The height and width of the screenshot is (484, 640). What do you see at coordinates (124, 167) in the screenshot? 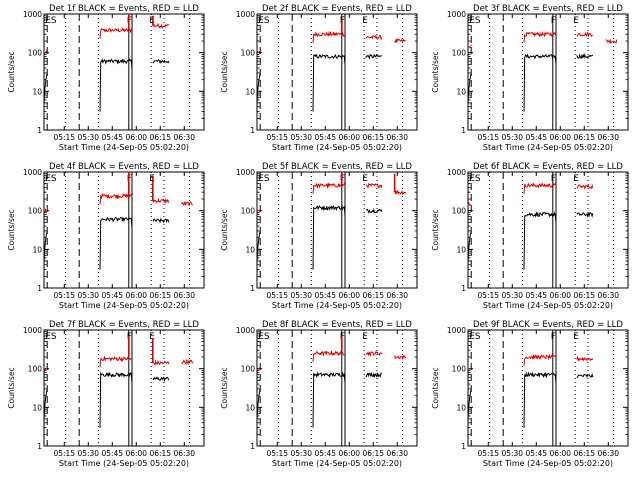
I see `panel-title: Det 4f BLACK = Events, RED = LLD` at bounding box center [124, 167].